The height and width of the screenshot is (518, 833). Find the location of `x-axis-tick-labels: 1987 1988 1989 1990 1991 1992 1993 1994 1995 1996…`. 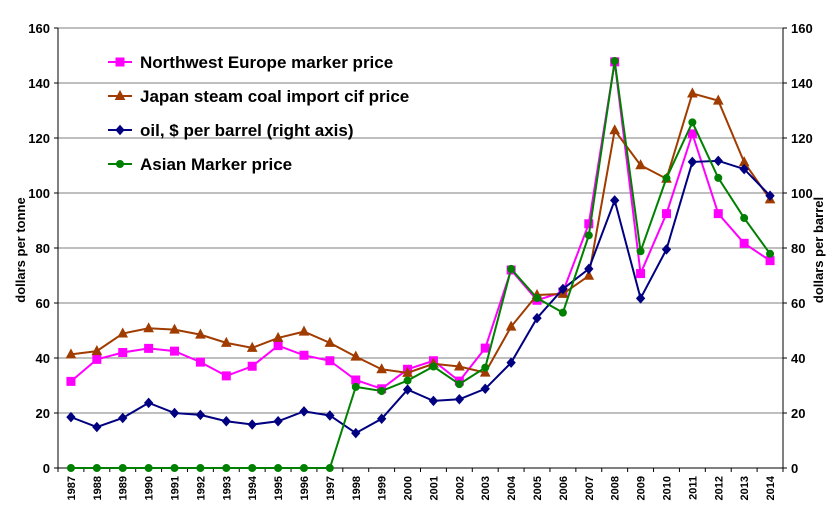

x-axis-tick-labels: 1987 1988 1989 1990 1991 1992 1993 1994 1995 1996… is located at coordinates (420, 484).